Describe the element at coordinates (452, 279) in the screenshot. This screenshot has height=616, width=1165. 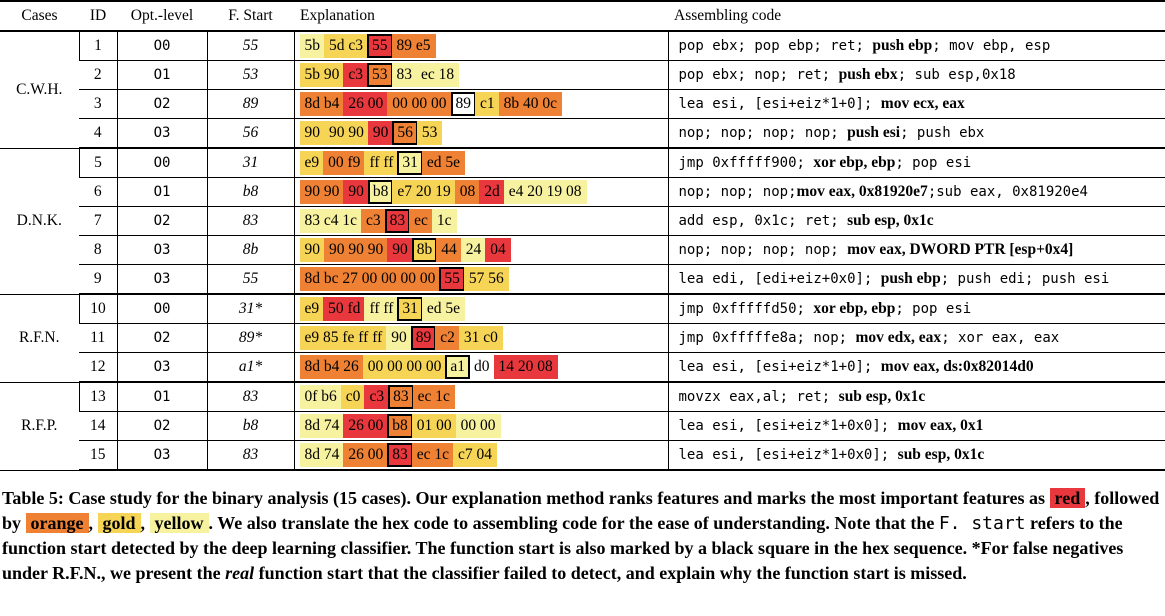
I see `hex-token-function-start: 55` at that location.